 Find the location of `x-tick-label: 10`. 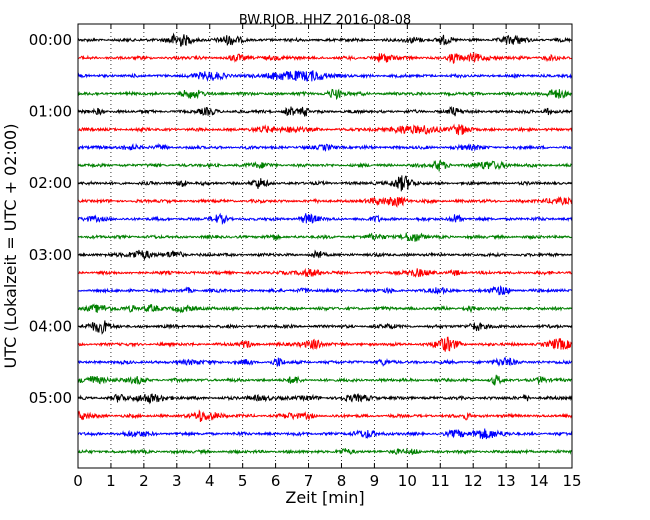

x-tick-label: 10 is located at coordinates (407, 481).